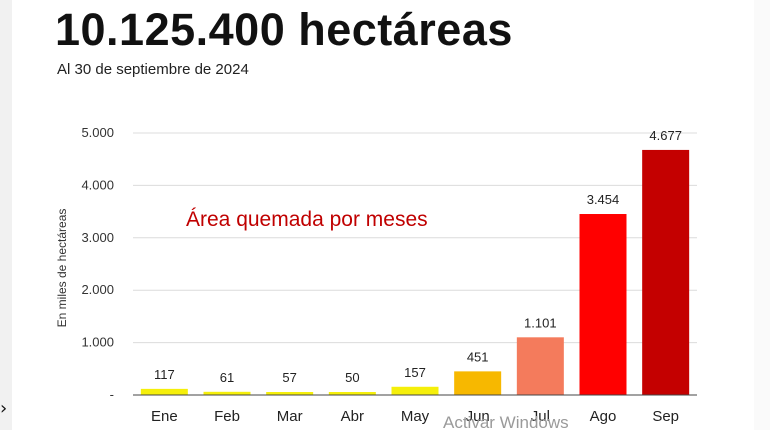 This screenshot has height=430, width=770. I want to click on data-label: 157, so click(415, 372).